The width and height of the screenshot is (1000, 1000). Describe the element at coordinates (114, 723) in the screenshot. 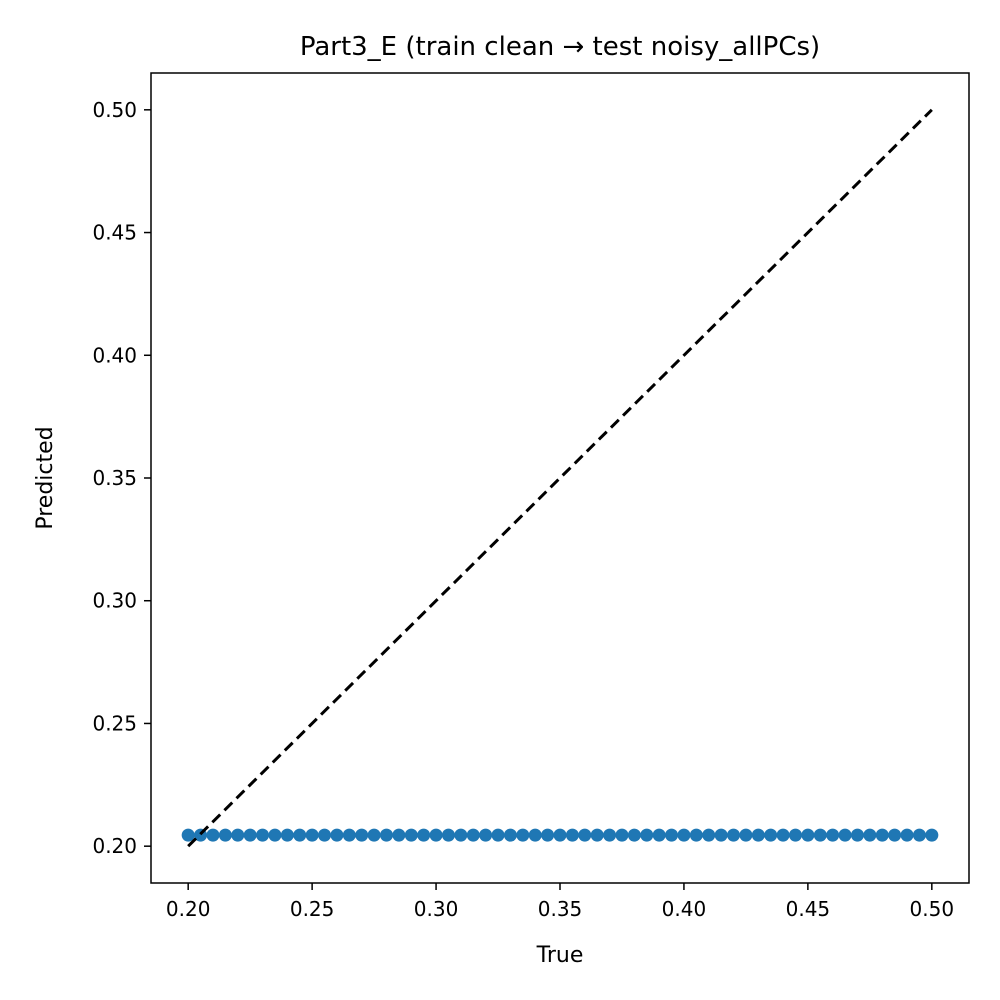

I see `y-tick-label: 0.25` at that location.